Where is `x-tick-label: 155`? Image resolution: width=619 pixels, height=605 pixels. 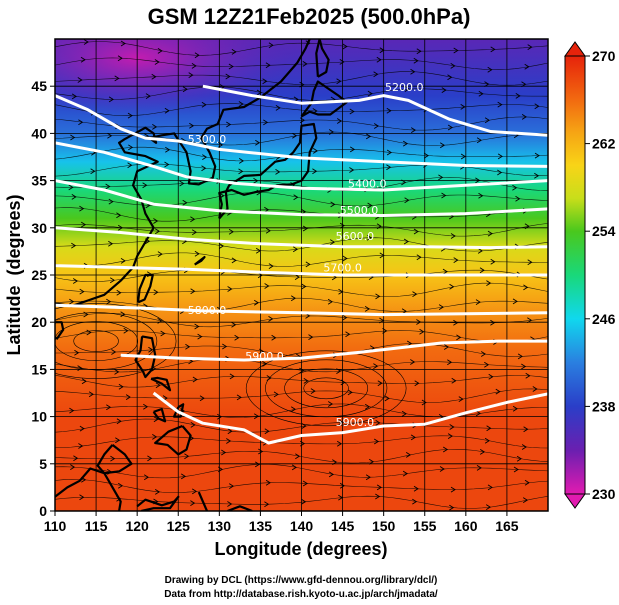
x-tick-label: 155 is located at coordinates (425, 526).